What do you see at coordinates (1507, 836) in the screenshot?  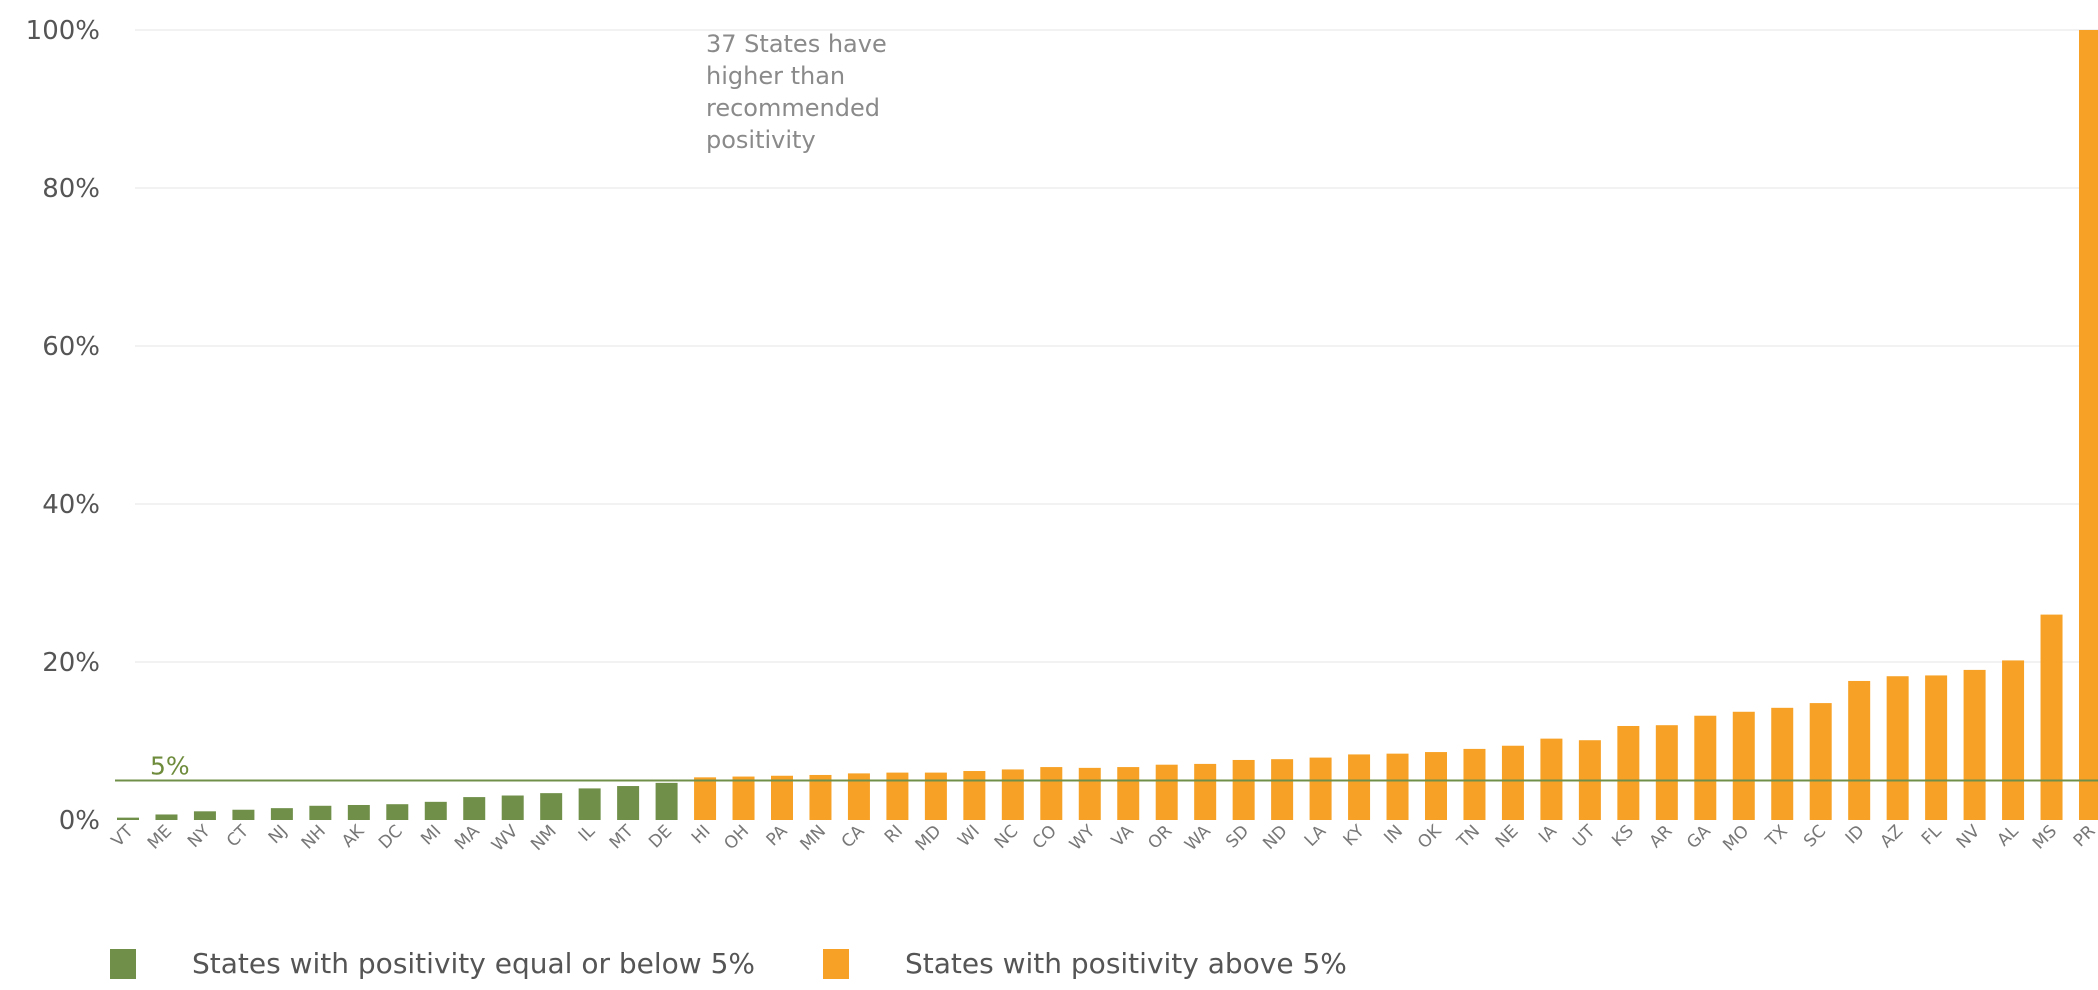 I see `x-tick-label: NE` at bounding box center [1507, 836].